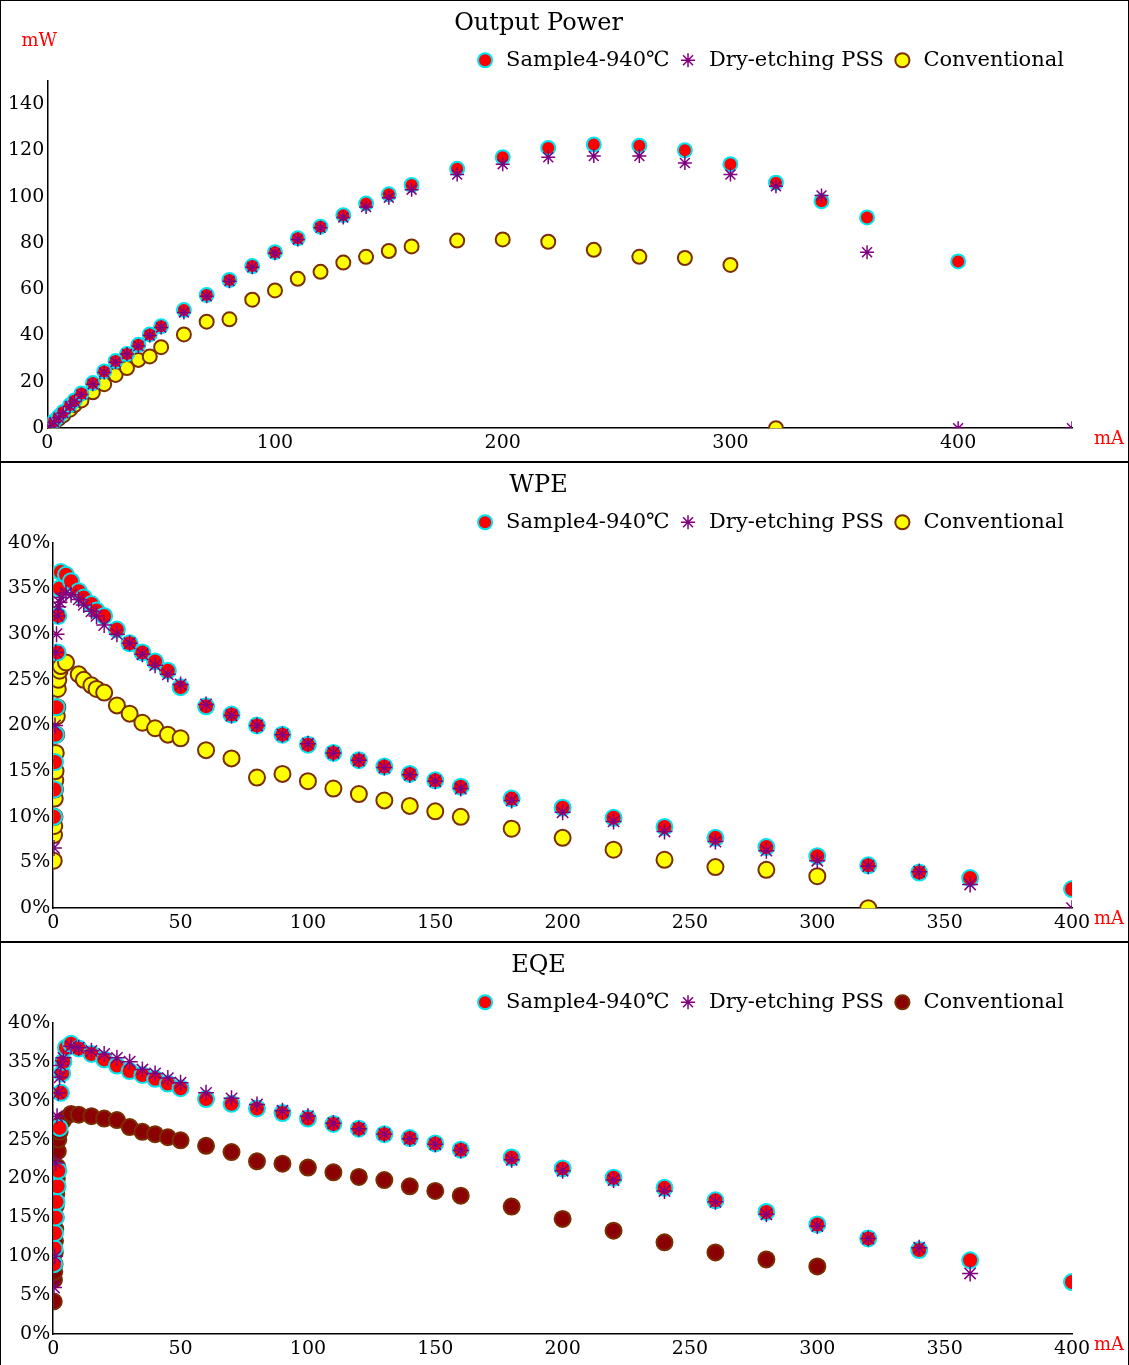 The image size is (1129, 1365). Describe the element at coordinates (538, 483) in the screenshot. I see `chart-title: WPE` at that location.